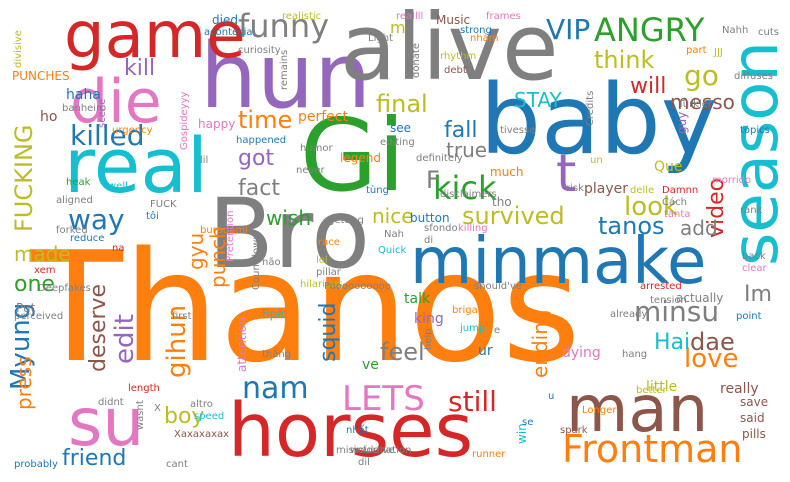 The image size is (790, 482). What do you see at coordinates (429, 240) in the screenshot?
I see `word: di` at bounding box center [429, 240].